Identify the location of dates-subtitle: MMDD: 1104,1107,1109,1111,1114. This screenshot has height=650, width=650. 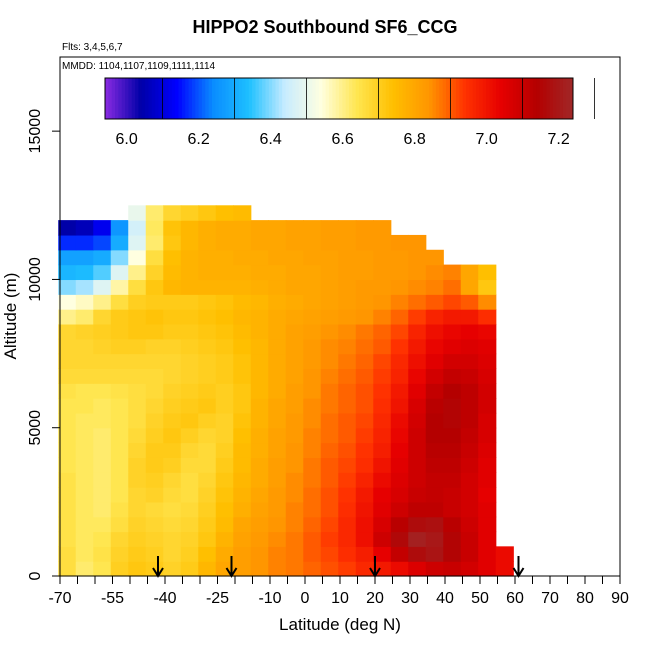
(139, 66).